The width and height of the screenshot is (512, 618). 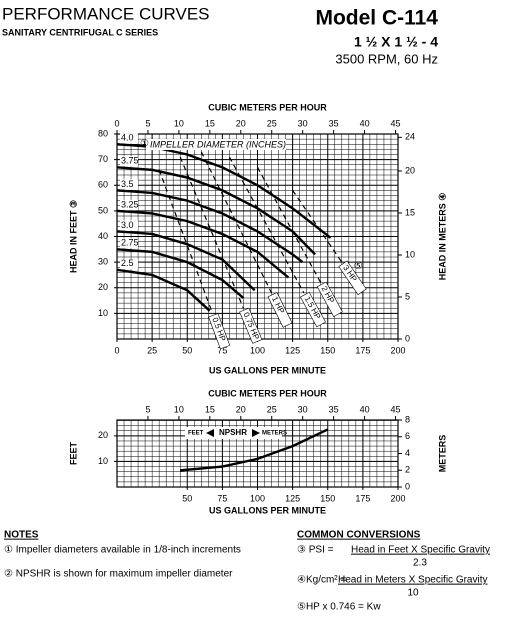 I want to click on hp-label-group: 1.5 HP, so click(x=313, y=309).